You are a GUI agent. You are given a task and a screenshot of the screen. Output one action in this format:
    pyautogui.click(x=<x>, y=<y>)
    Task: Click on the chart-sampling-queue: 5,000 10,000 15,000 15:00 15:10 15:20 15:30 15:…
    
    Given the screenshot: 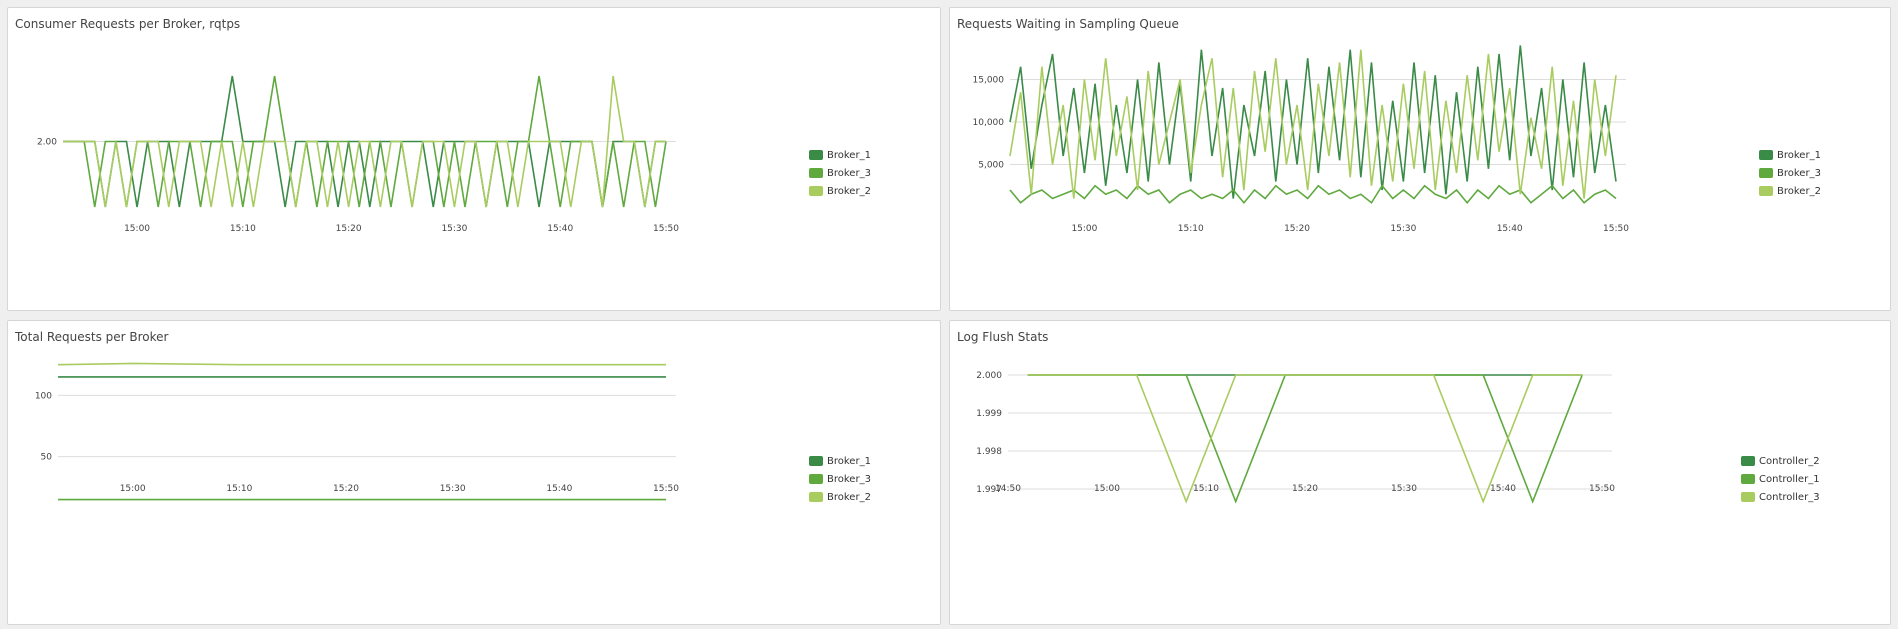 What is the action you would take?
    pyautogui.click(x=1301, y=139)
    